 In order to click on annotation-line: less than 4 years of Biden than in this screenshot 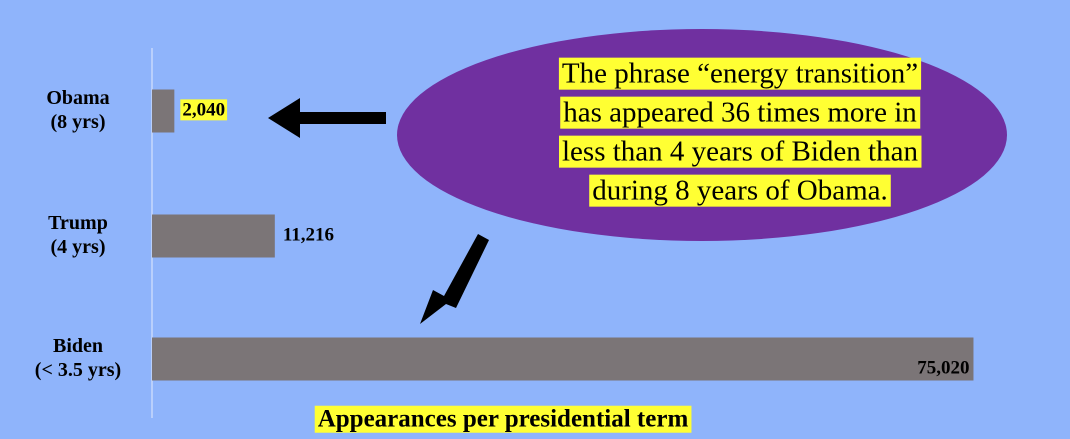, I will do `click(740, 152)`.